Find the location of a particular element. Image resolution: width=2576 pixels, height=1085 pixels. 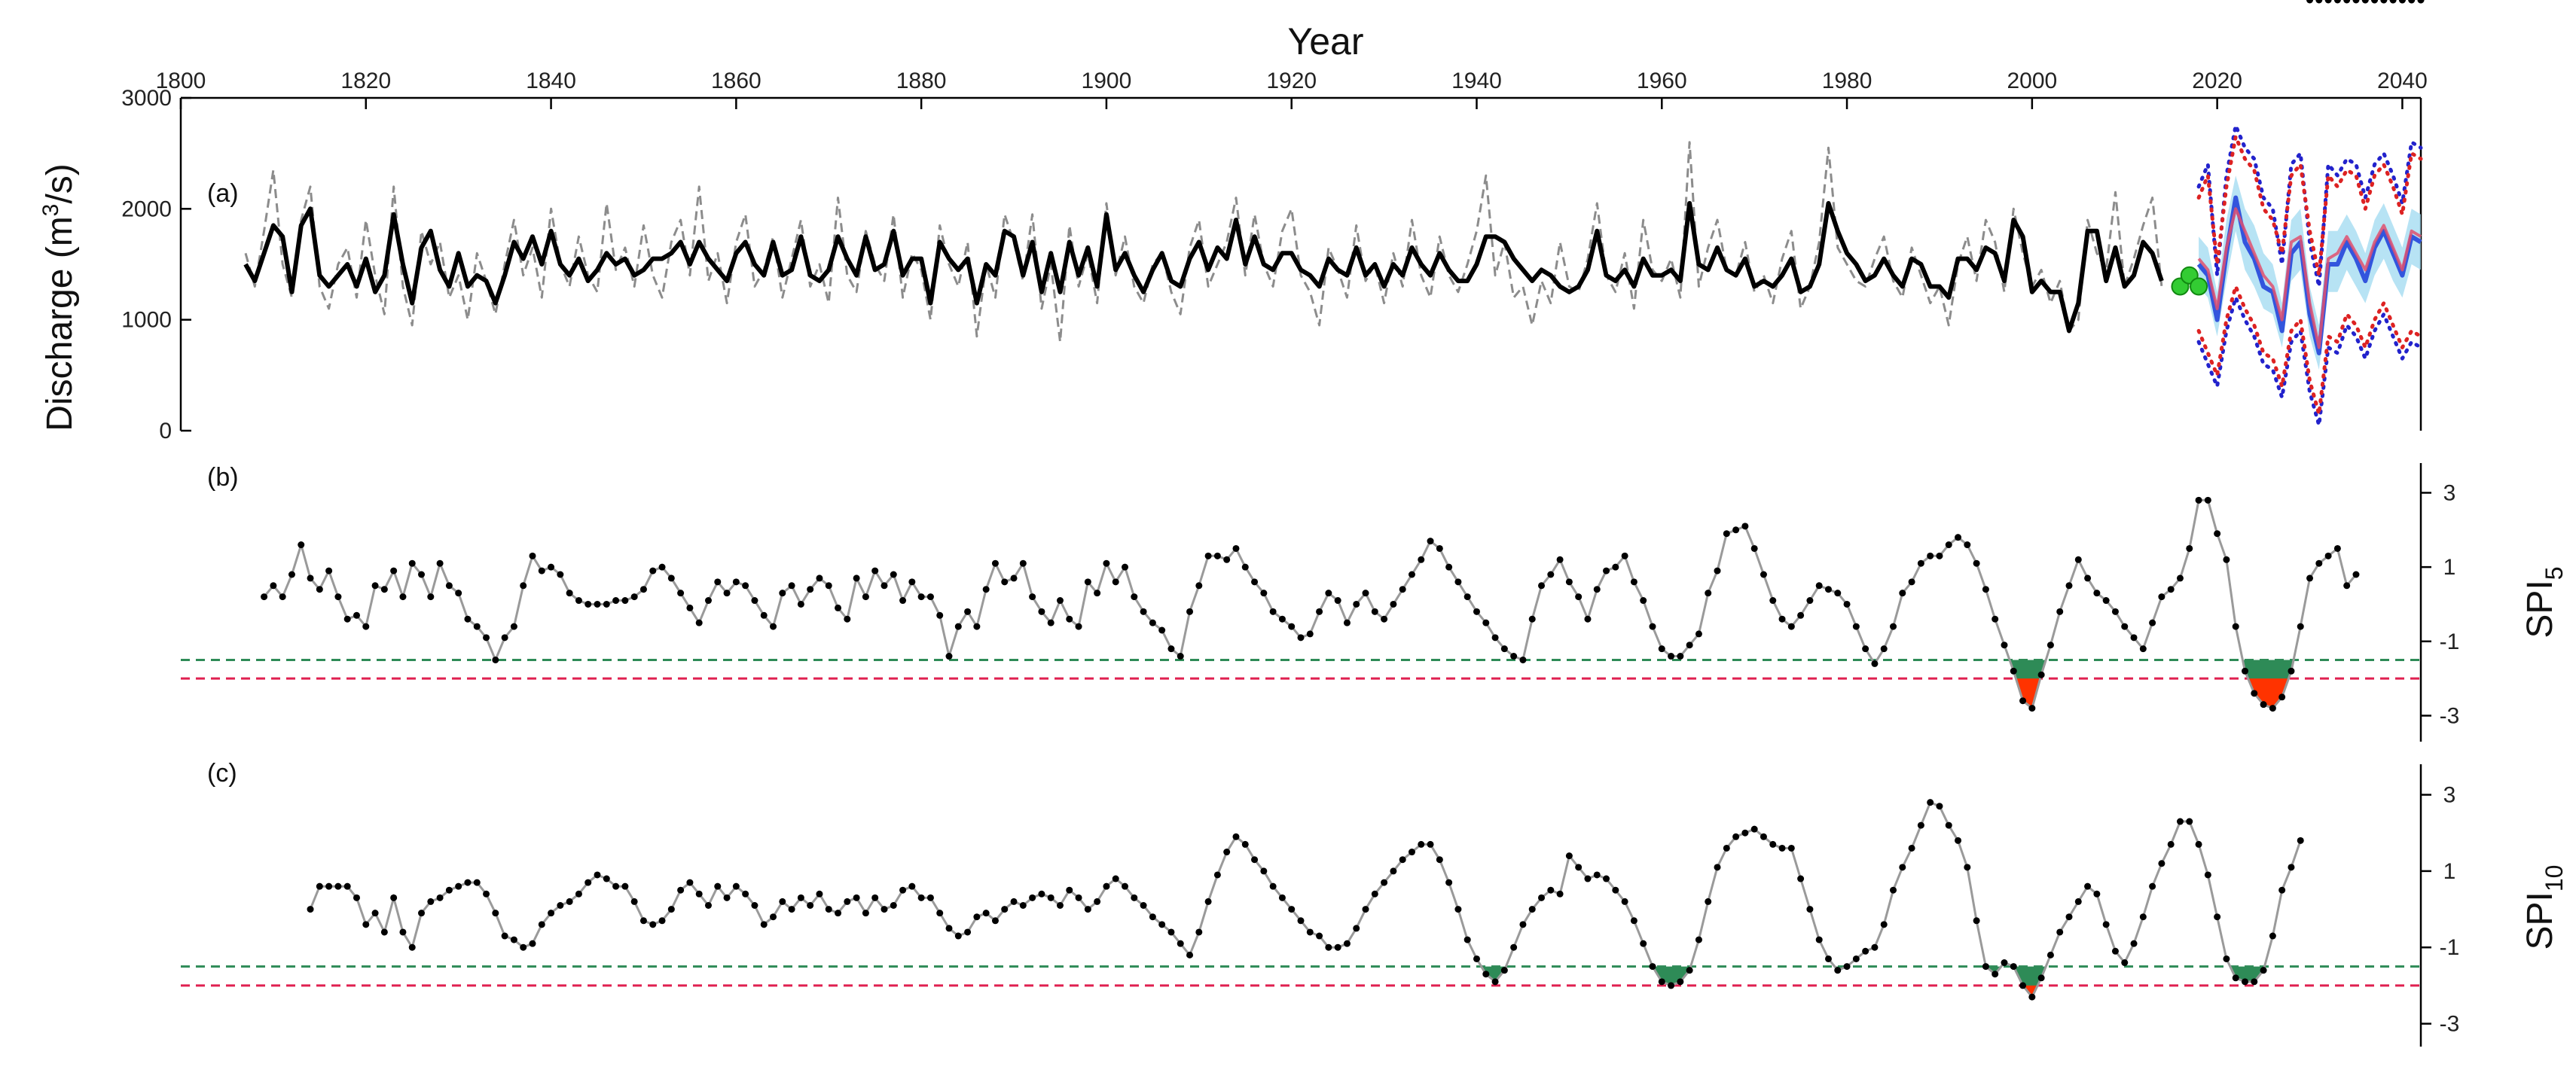

panel-c-spi-point-2040 is located at coordinates (2402, 2).